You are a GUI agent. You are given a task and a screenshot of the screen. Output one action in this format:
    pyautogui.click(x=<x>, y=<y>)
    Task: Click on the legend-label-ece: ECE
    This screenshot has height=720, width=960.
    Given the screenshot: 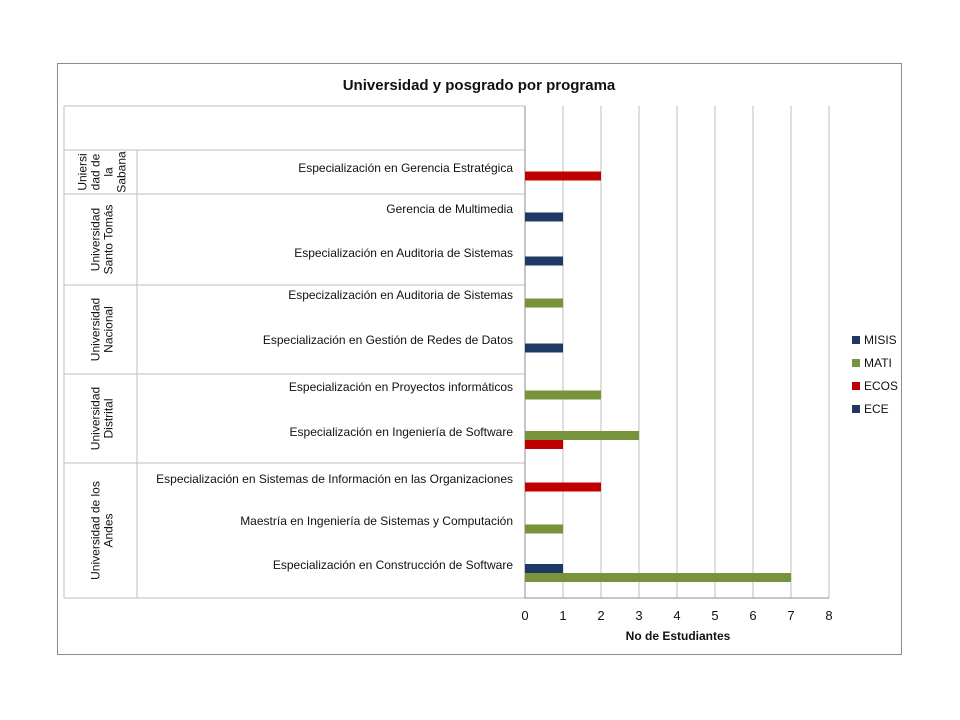 What is the action you would take?
    pyautogui.click(x=876, y=409)
    